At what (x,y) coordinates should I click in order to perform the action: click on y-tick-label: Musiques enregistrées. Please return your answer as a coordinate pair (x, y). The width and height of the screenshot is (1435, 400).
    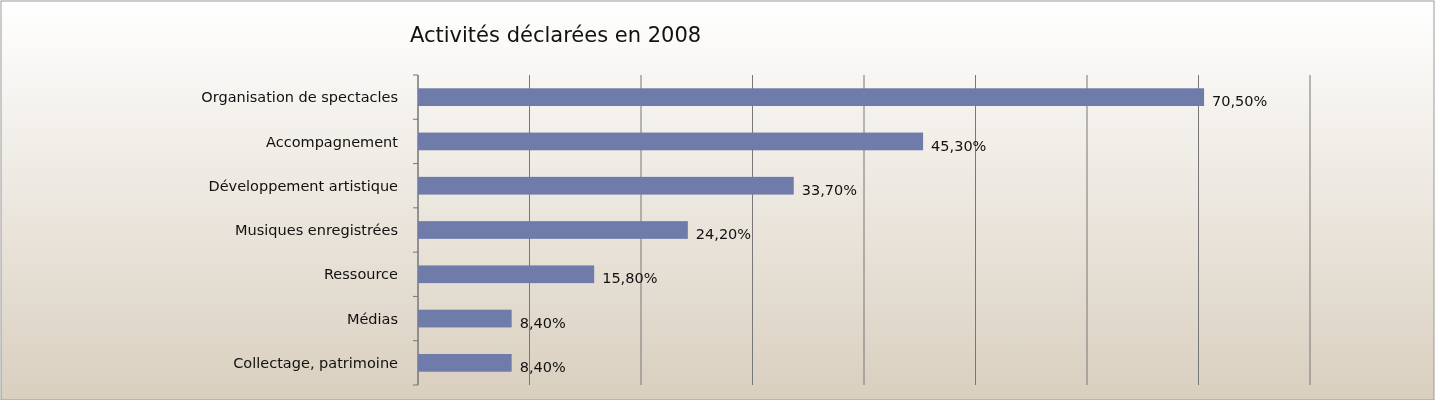
    Looking at the image, I should click on (316, 230).